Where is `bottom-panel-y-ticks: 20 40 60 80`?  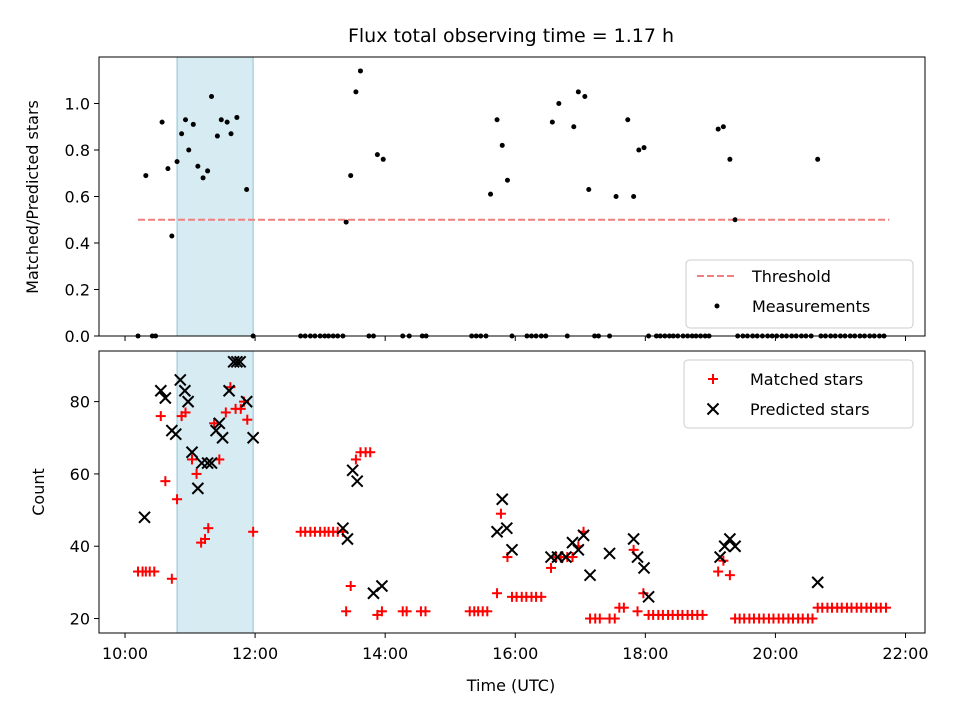 bottom-panel-y-ticks: 20 40 60 80 is located at coordinates (84, 511).